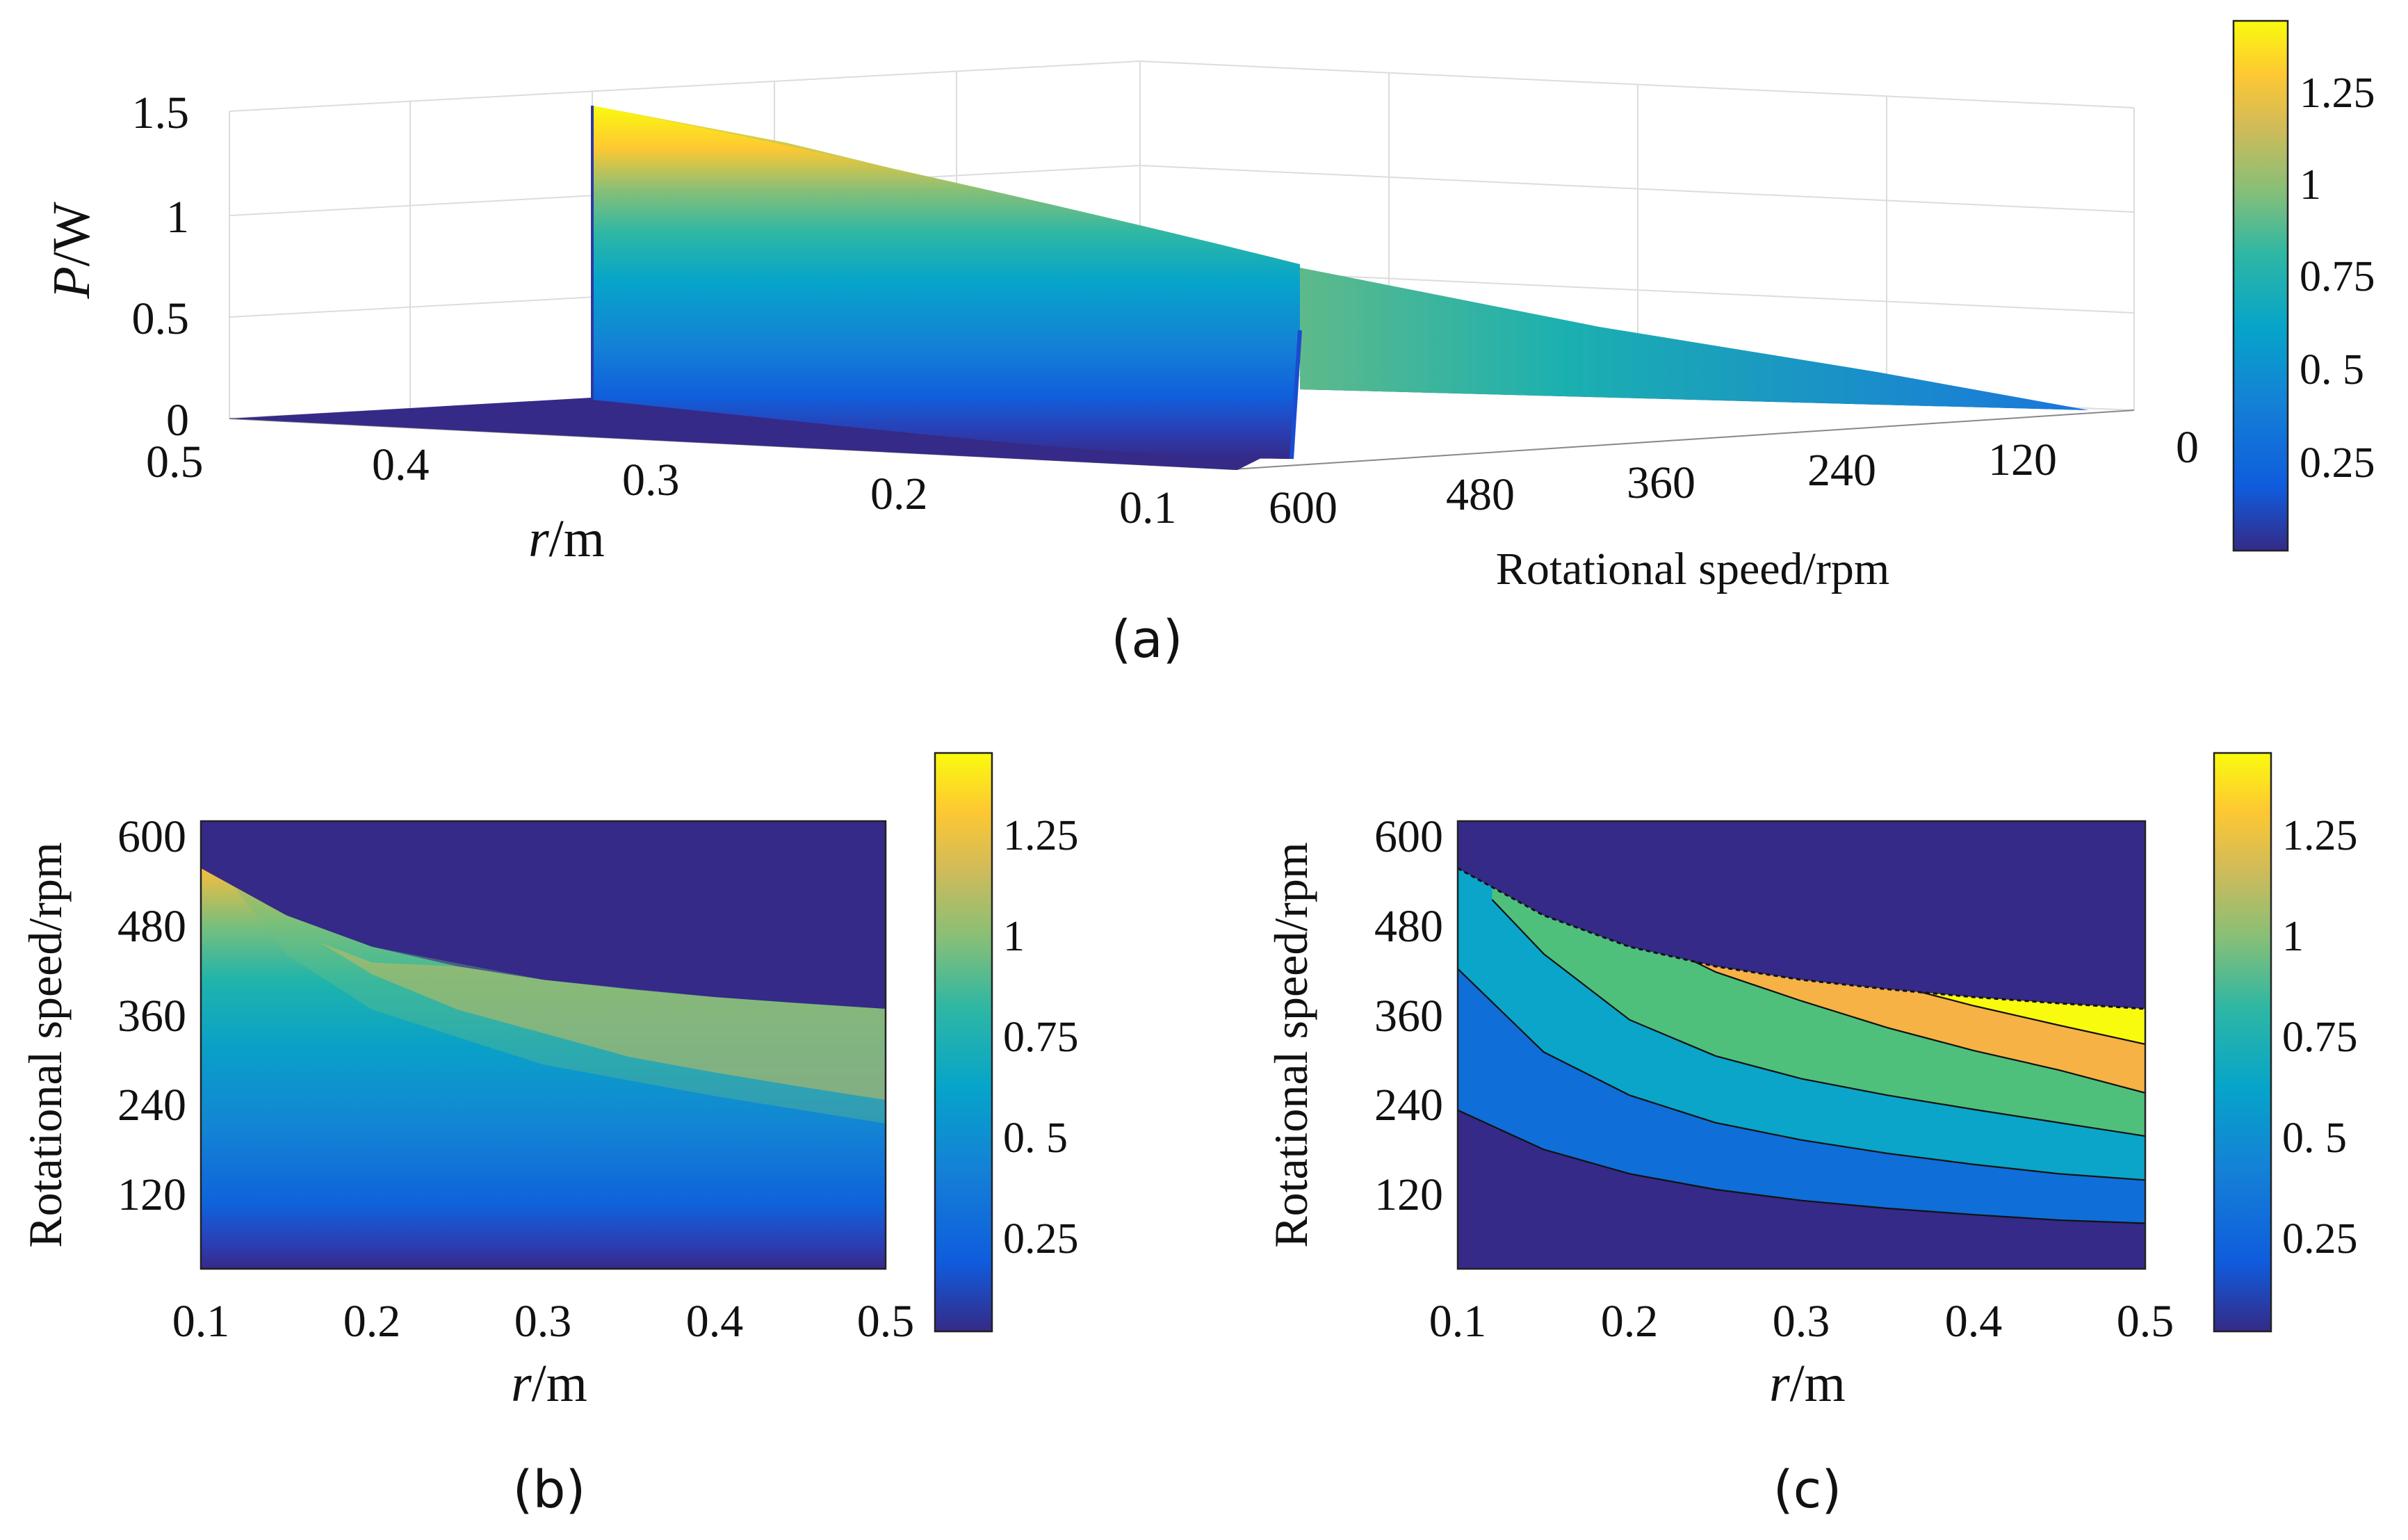 The width and height of the screenshot is (2408, 1540). I want to click on speed-tick: 600, so click(1303, 508).